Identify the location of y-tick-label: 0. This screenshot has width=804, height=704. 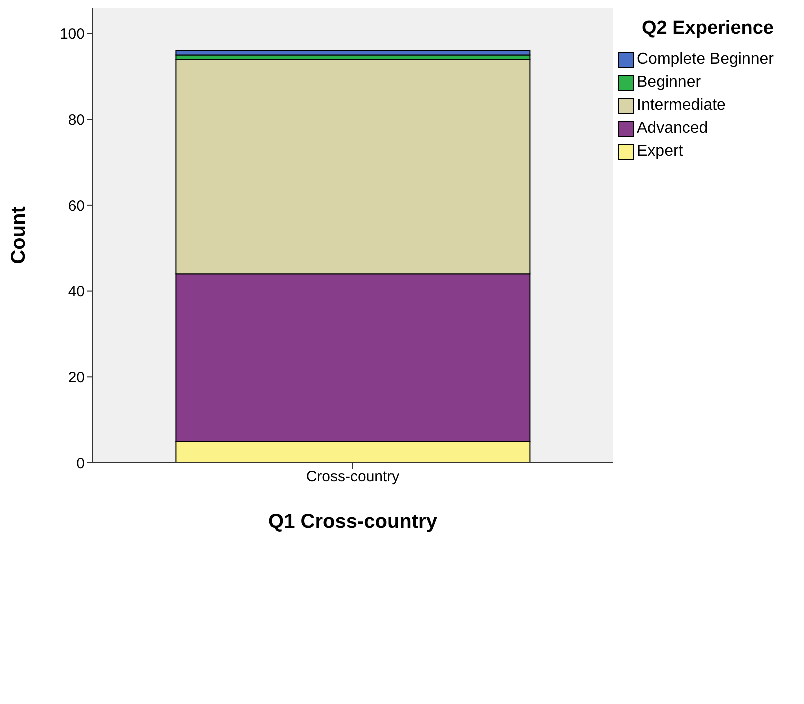
(80, 463).